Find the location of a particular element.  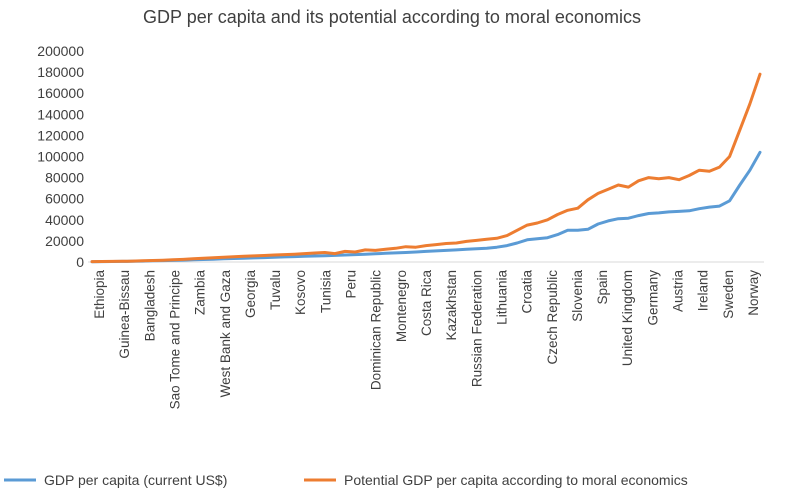

x-tick-label: Kazakhstan is located at coordinates (451, 305).